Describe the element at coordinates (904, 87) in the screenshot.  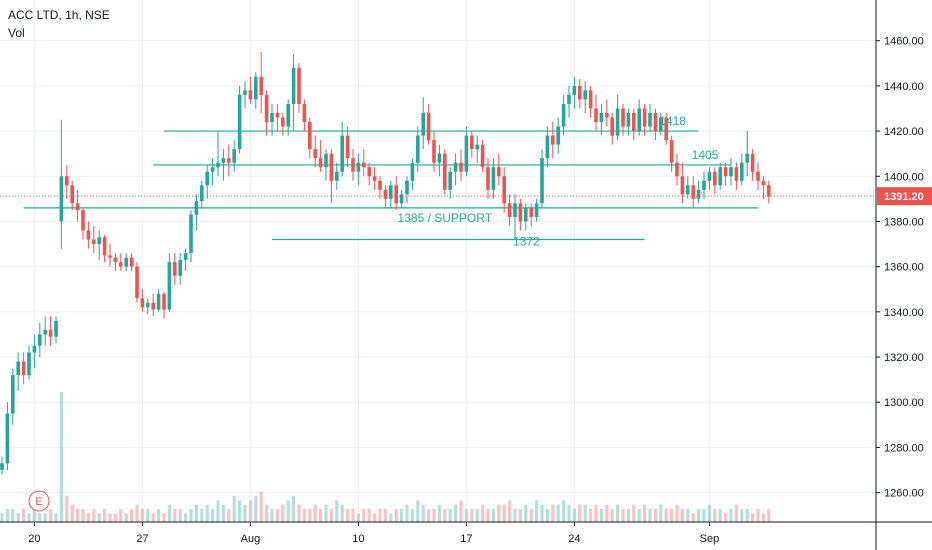
I see `y-tick-label: 1440.00` at that location.